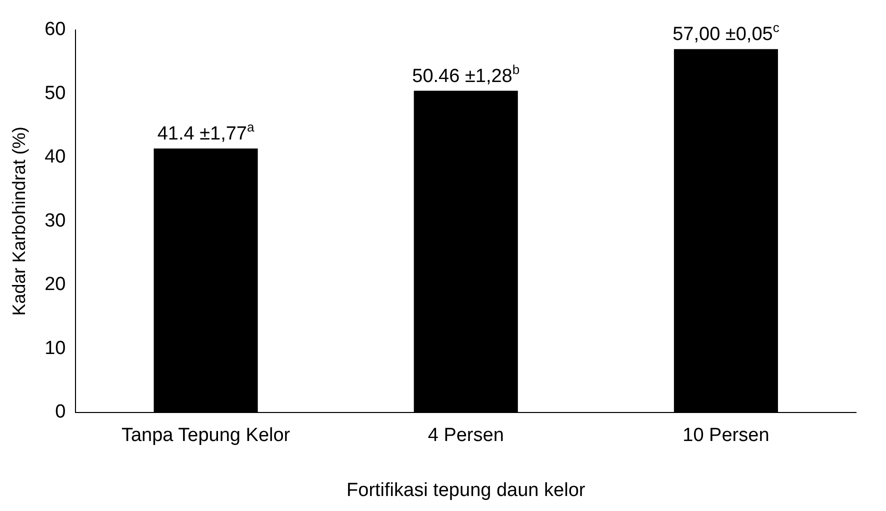 This screenshot has width=886, height=511. Describe the element at coordinates (726, 435) in the screenshot. I see `x-tick-label: 10 Persen` at that location.